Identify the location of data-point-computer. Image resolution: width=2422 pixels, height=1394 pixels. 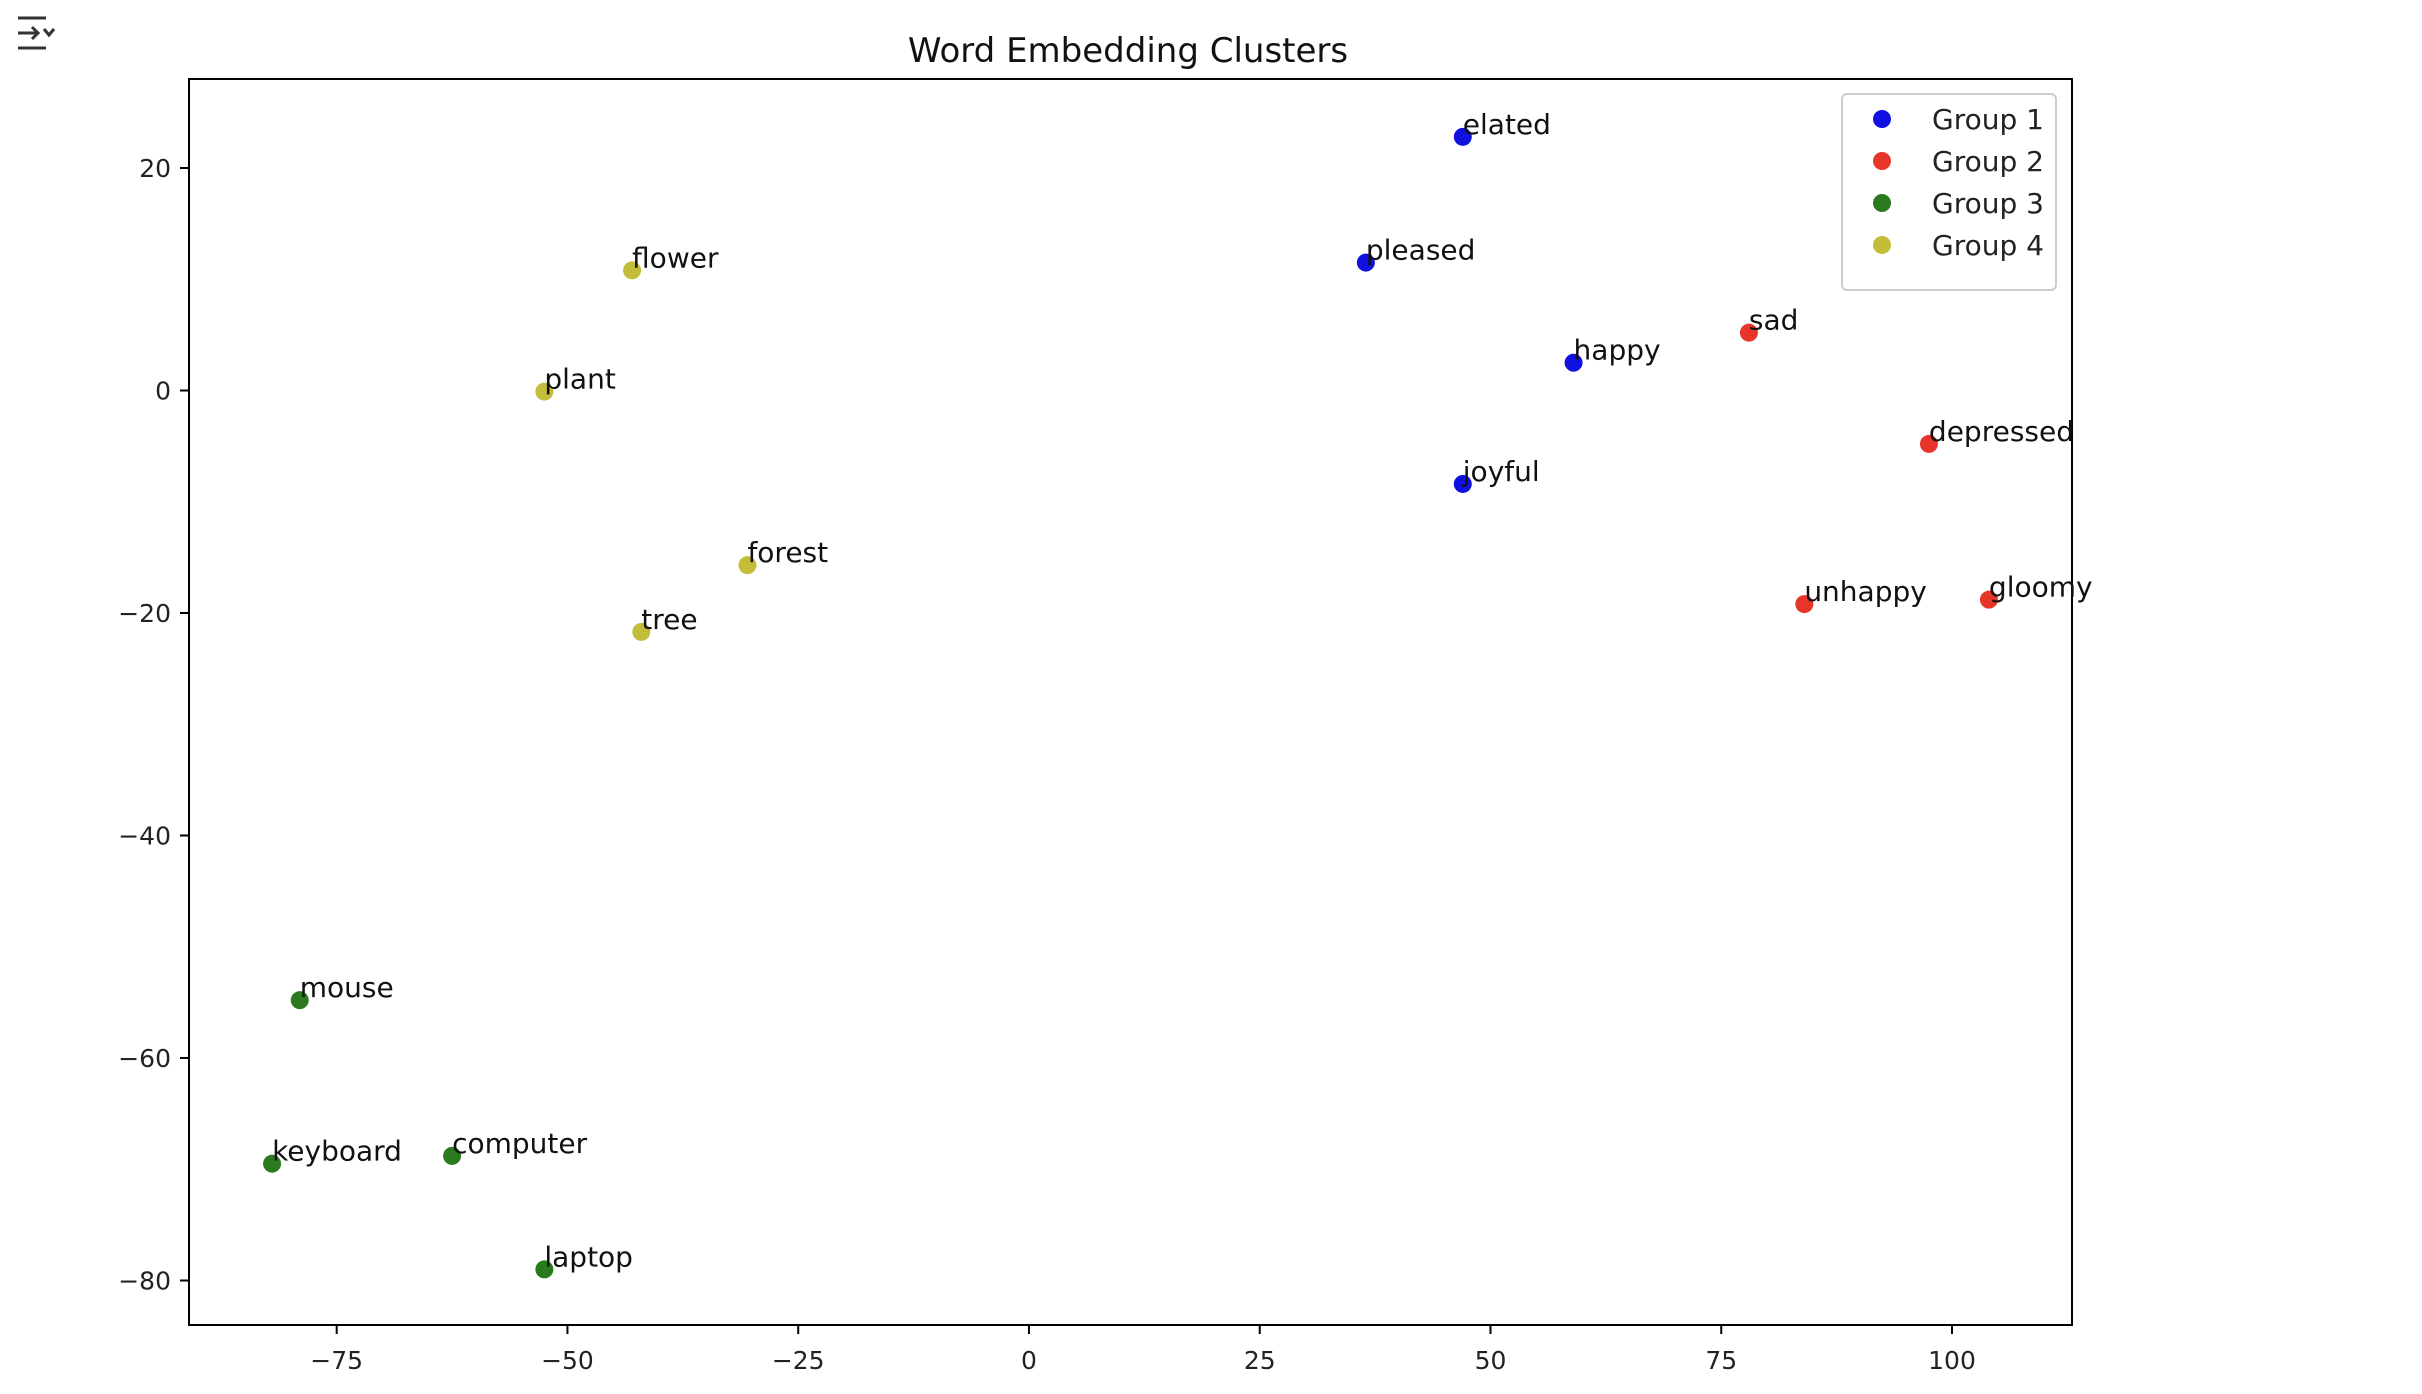
(452, 1155).